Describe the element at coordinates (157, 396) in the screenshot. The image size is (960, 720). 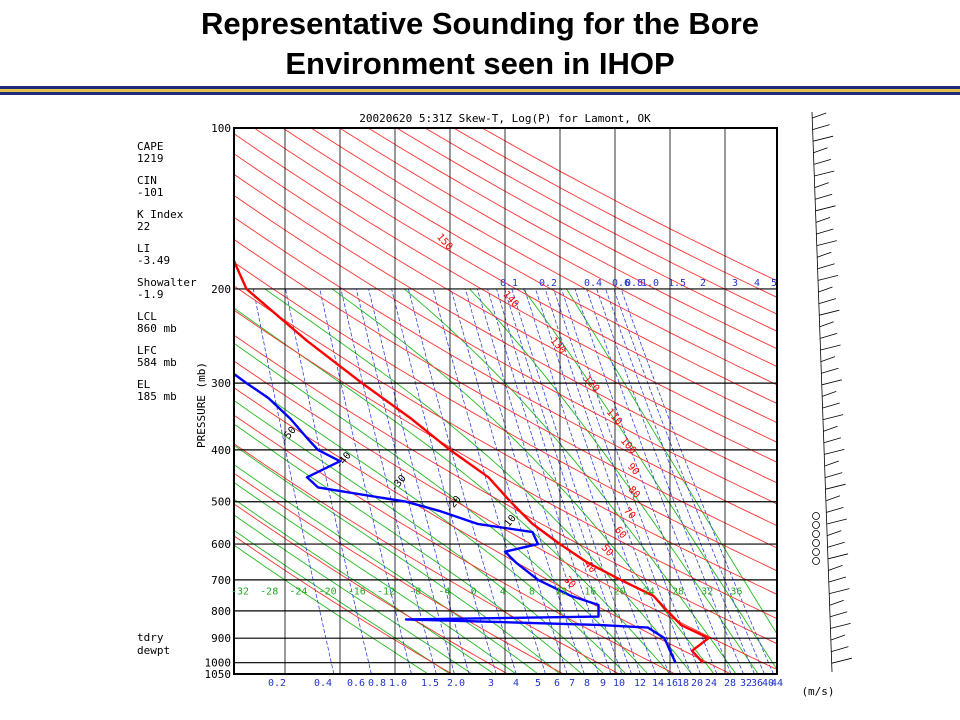
I see `index-value: 185 mb` at that location.